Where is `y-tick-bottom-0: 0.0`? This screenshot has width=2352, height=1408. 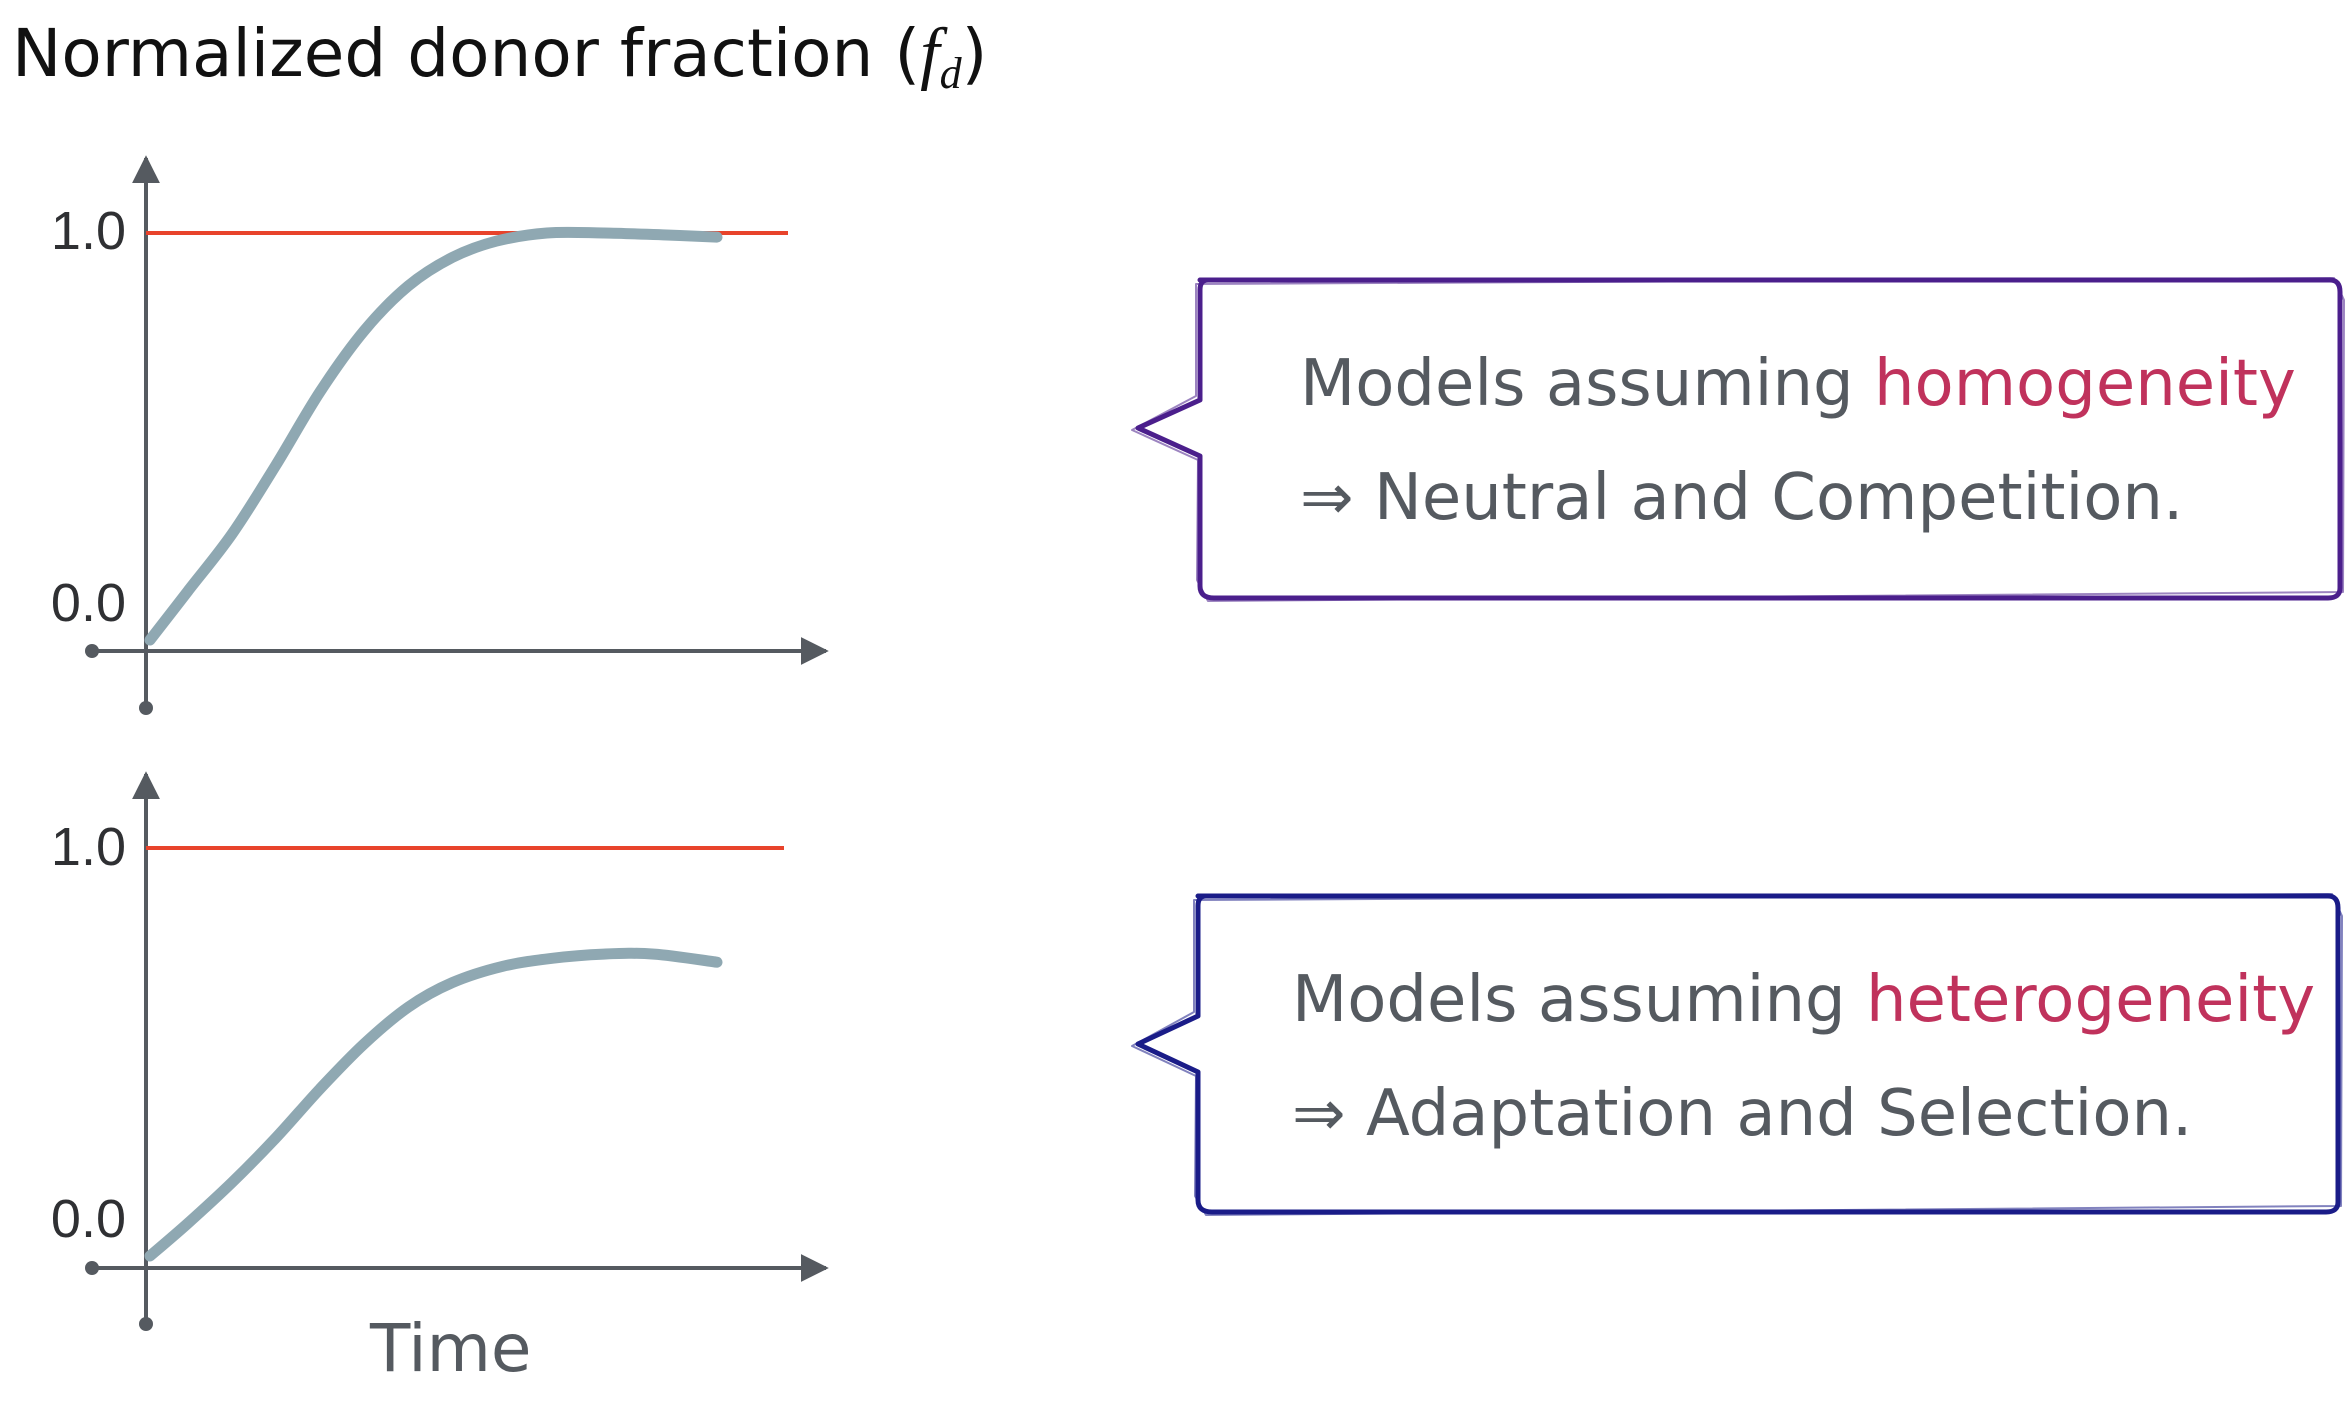
y-tick-bottom-0: 0.0 is located at coordinates (88, 1219).